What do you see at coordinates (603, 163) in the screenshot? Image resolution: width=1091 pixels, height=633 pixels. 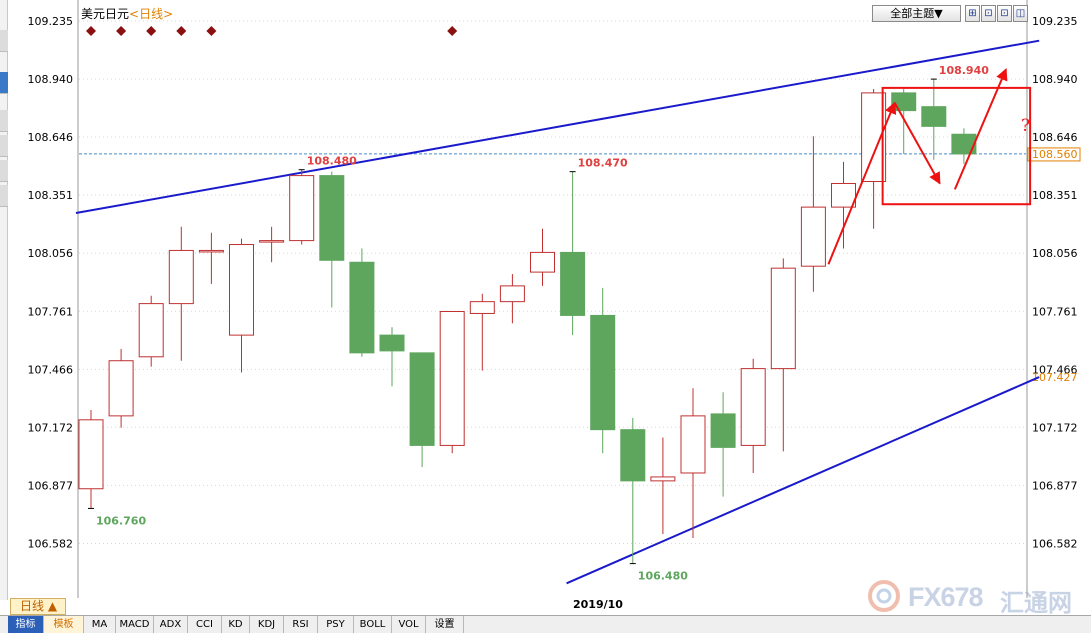 I see `annotation-label: 108.470` at bounding box center [603, 163].